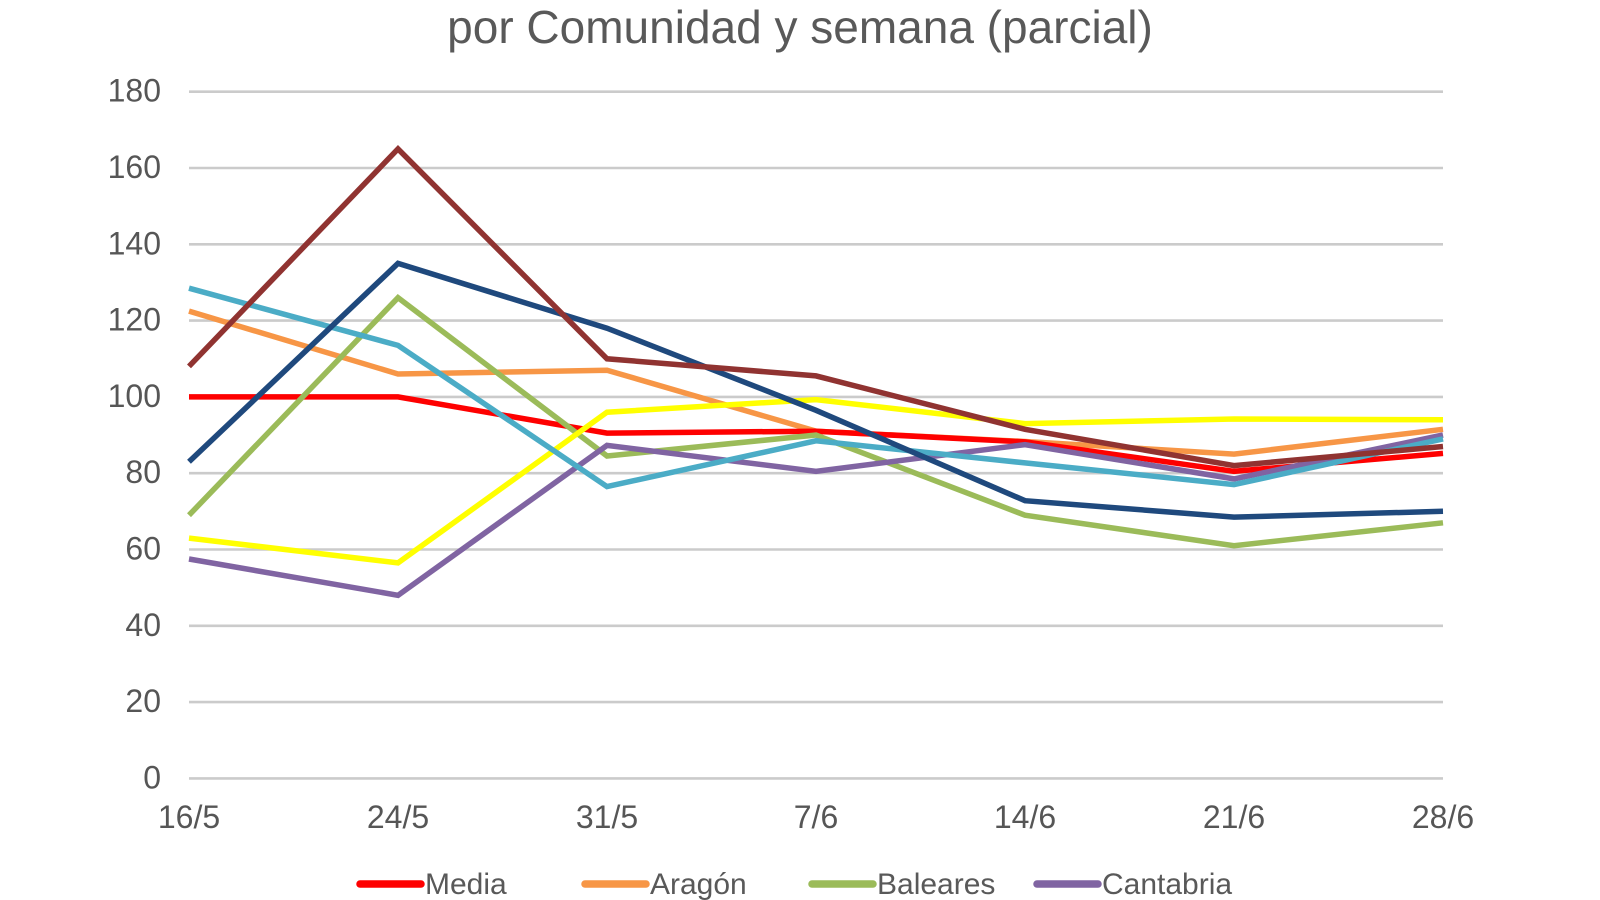 This screenshot has width=1600, height=900. Describe the element at coordinates (936, 884) in the screenshot. I see `svg-text: Baleares` at that location.